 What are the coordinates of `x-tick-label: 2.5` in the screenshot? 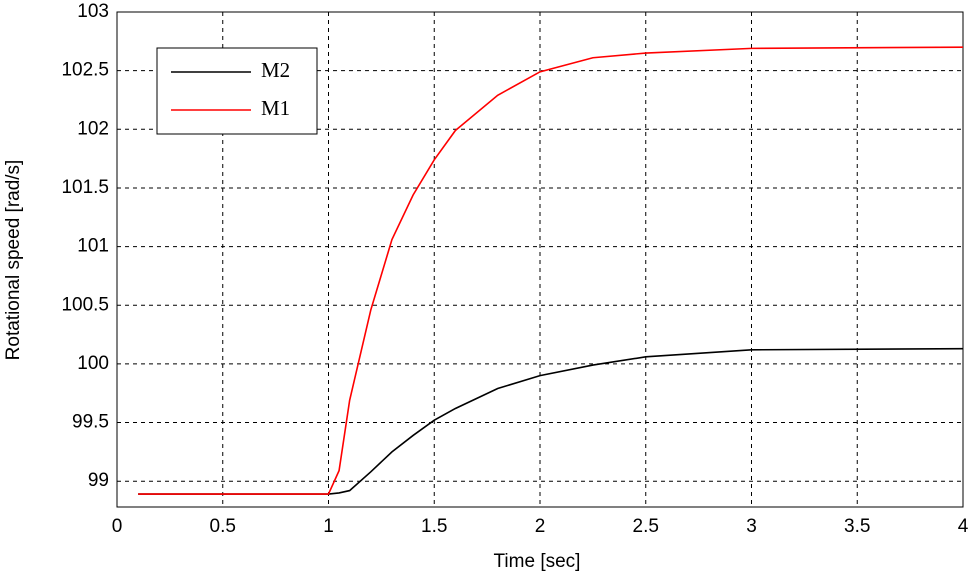 It's located at (646, 526).